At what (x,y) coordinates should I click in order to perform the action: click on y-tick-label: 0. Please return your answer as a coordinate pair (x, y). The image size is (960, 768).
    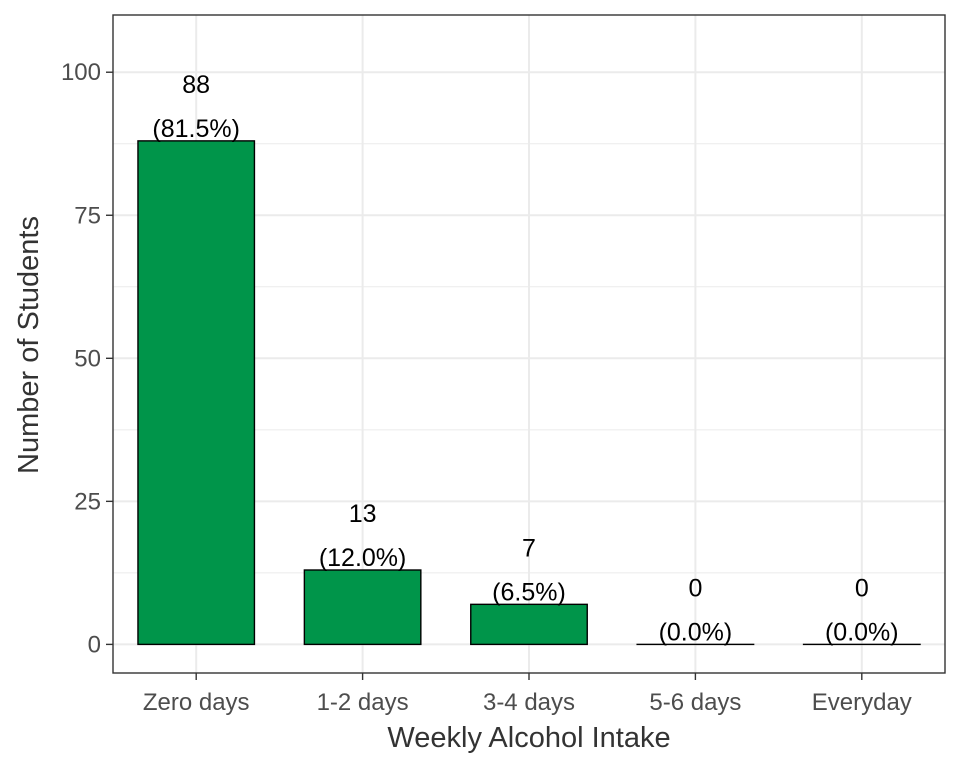
    Looking at the image, I should click on (94, 644).